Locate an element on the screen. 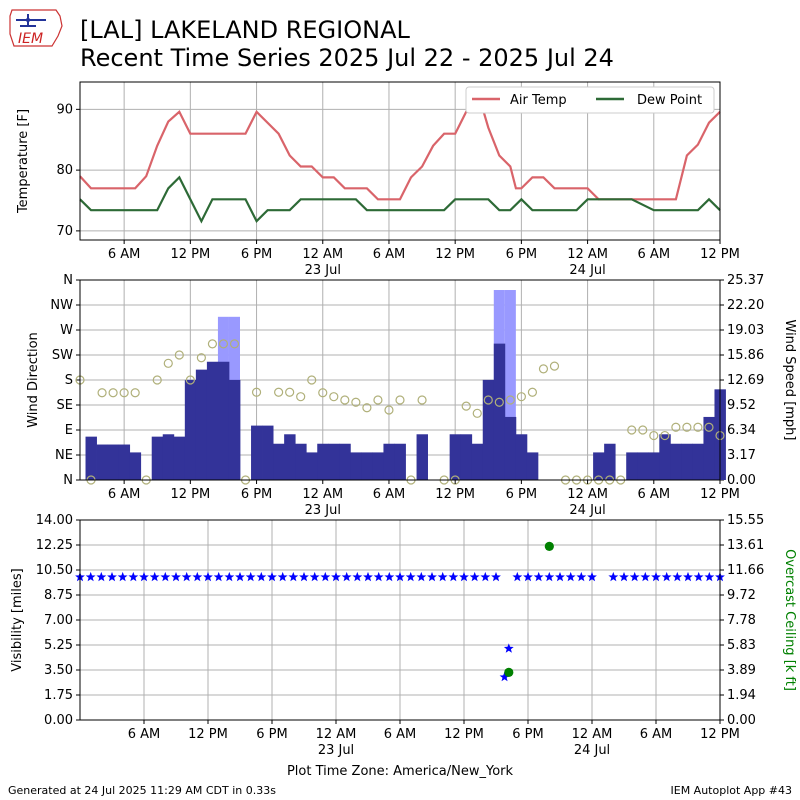 This screenshot has width=800, height=800. wind-xtick-label: 6 PM is located at coordinates (256, 494).